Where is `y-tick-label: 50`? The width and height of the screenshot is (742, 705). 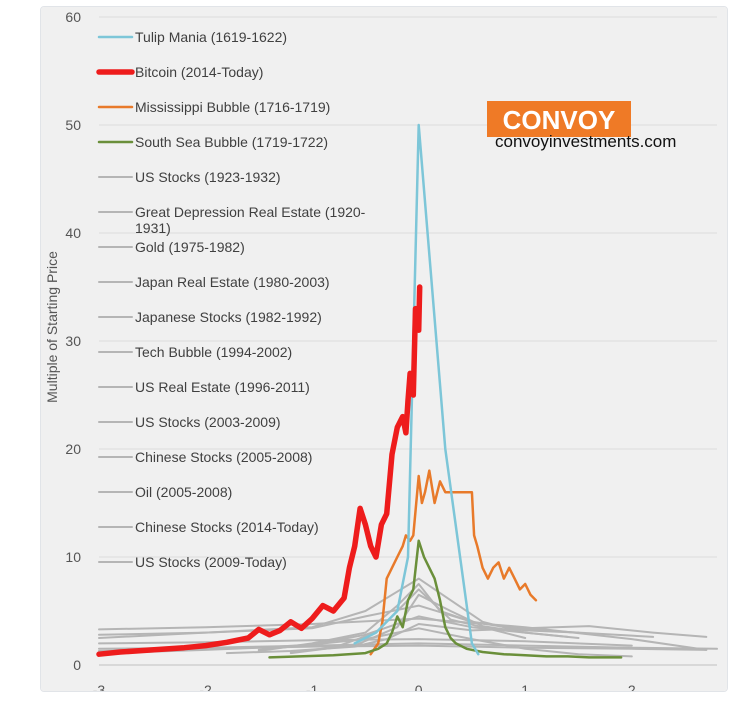
y-tick-label: 50 is located at coordinates (73, 125).